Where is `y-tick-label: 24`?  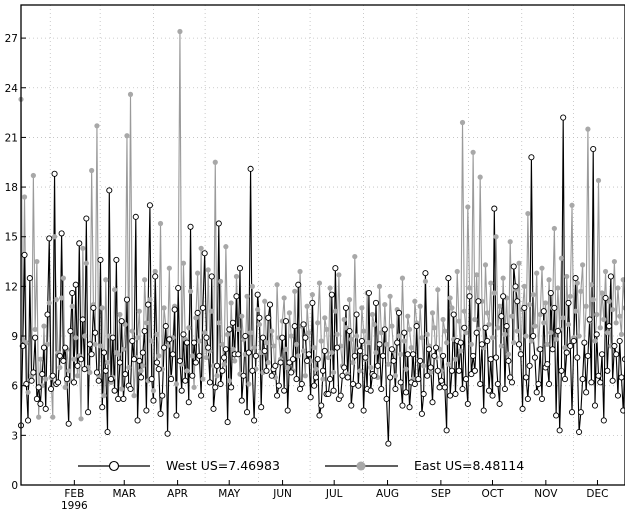 y-tick-label: 24 is located at coordinates (12, 89).